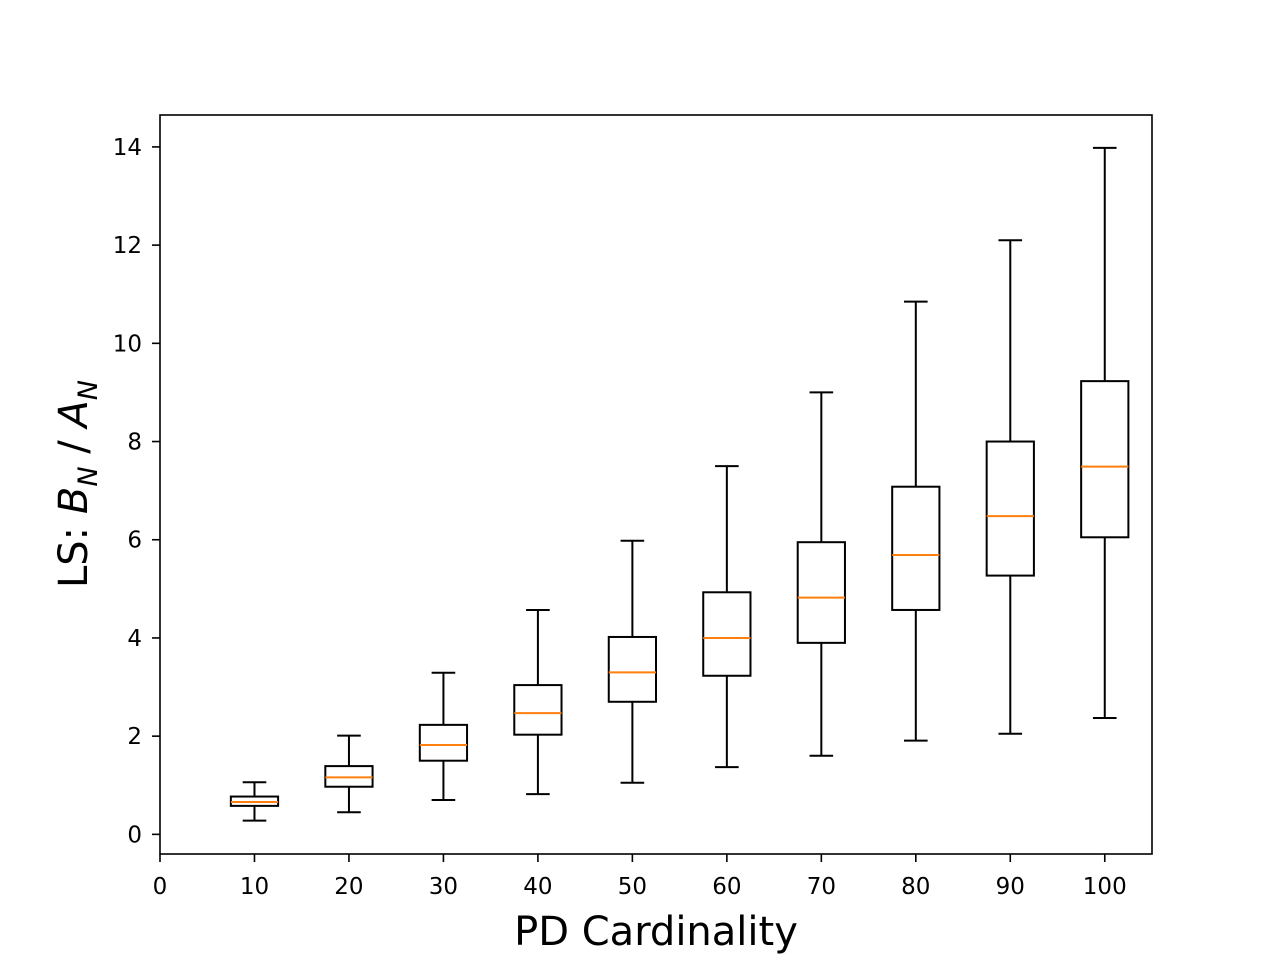  Describe the element at coordinates (134, 639) in the screenshot. I see `y-tick-label-4: 4` at that location.